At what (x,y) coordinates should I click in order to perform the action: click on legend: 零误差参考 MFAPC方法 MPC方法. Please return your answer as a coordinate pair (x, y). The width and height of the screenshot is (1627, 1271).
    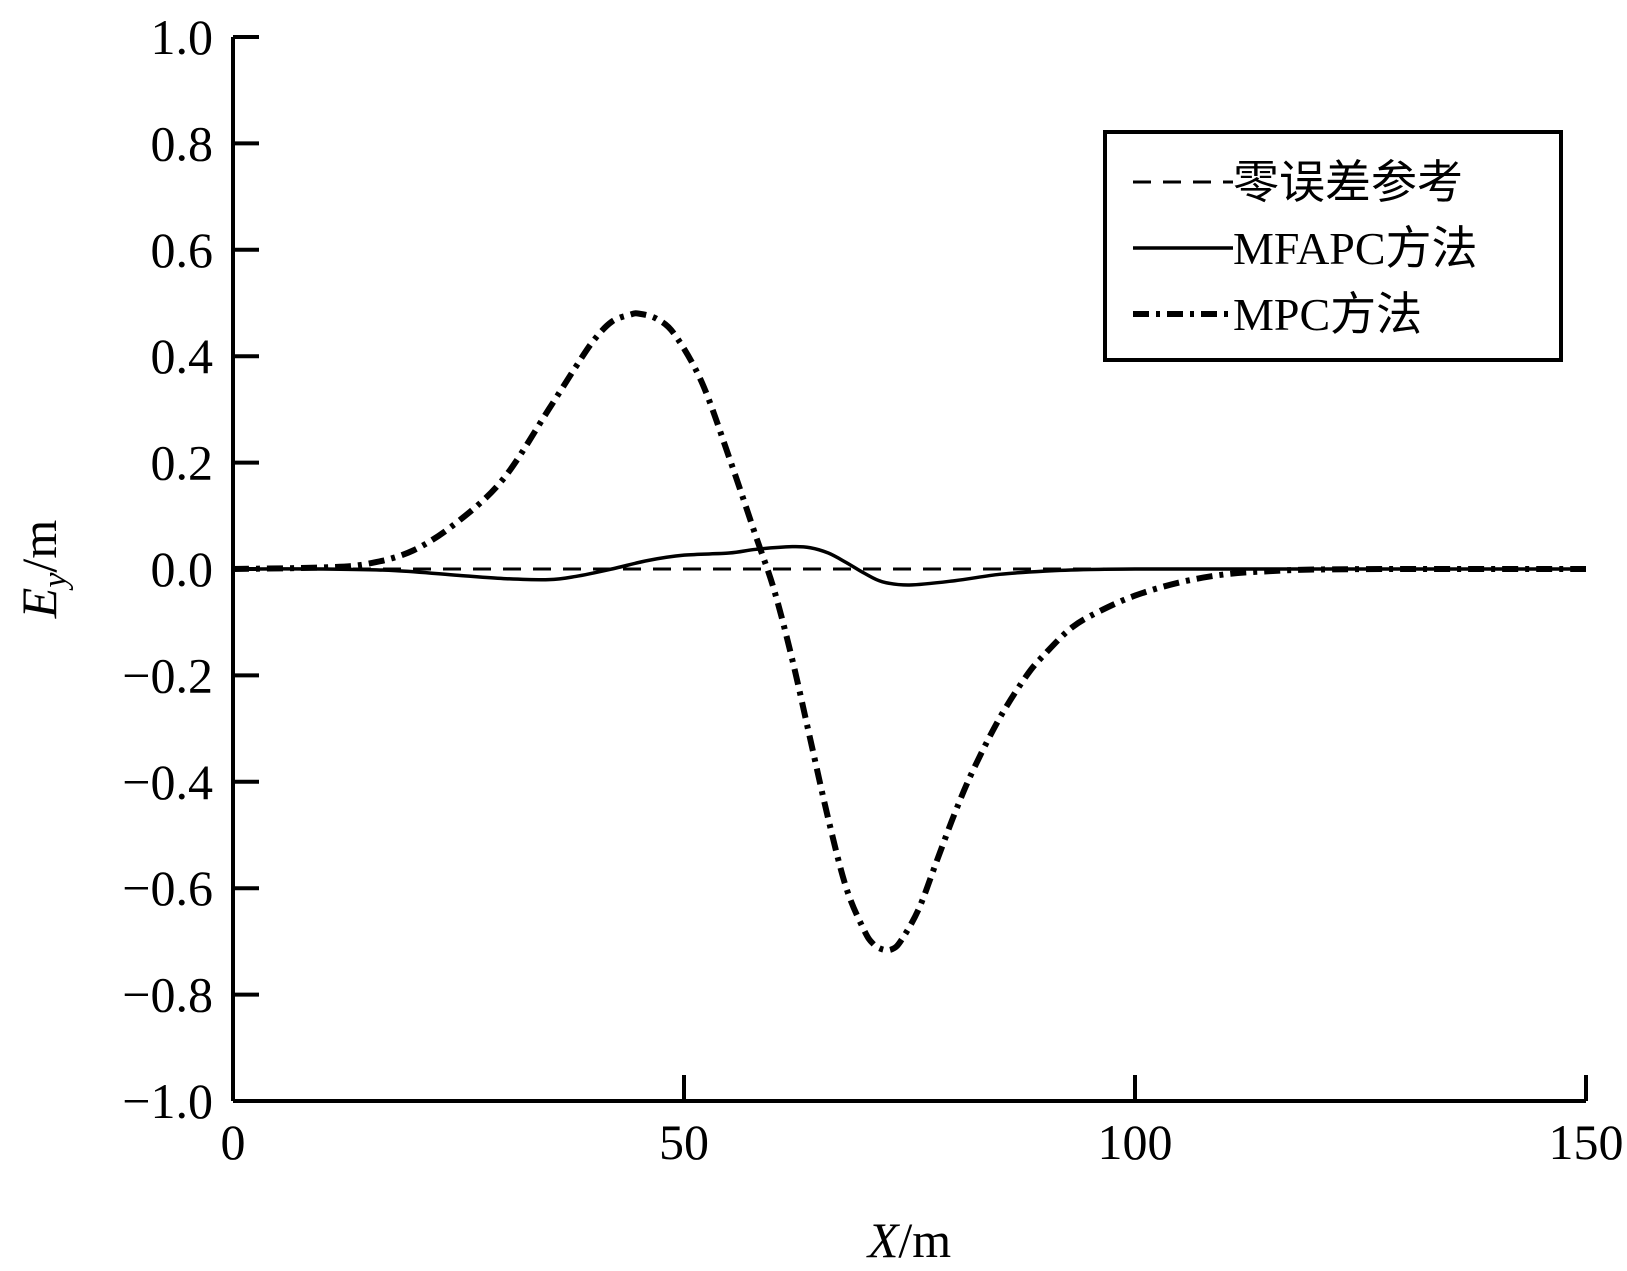
    Looking at the image, I should click on (1333, 246).